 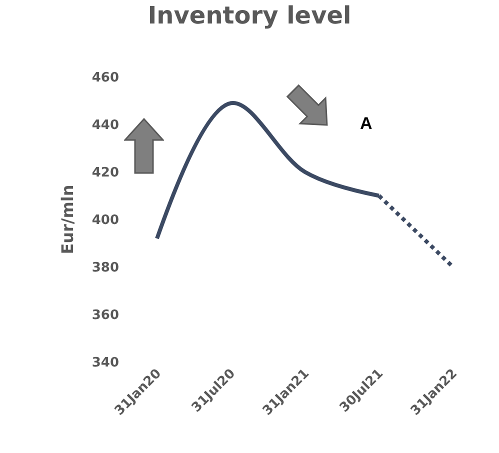 I want to click on y-tick-label: 340, so click(x=105, y=363).